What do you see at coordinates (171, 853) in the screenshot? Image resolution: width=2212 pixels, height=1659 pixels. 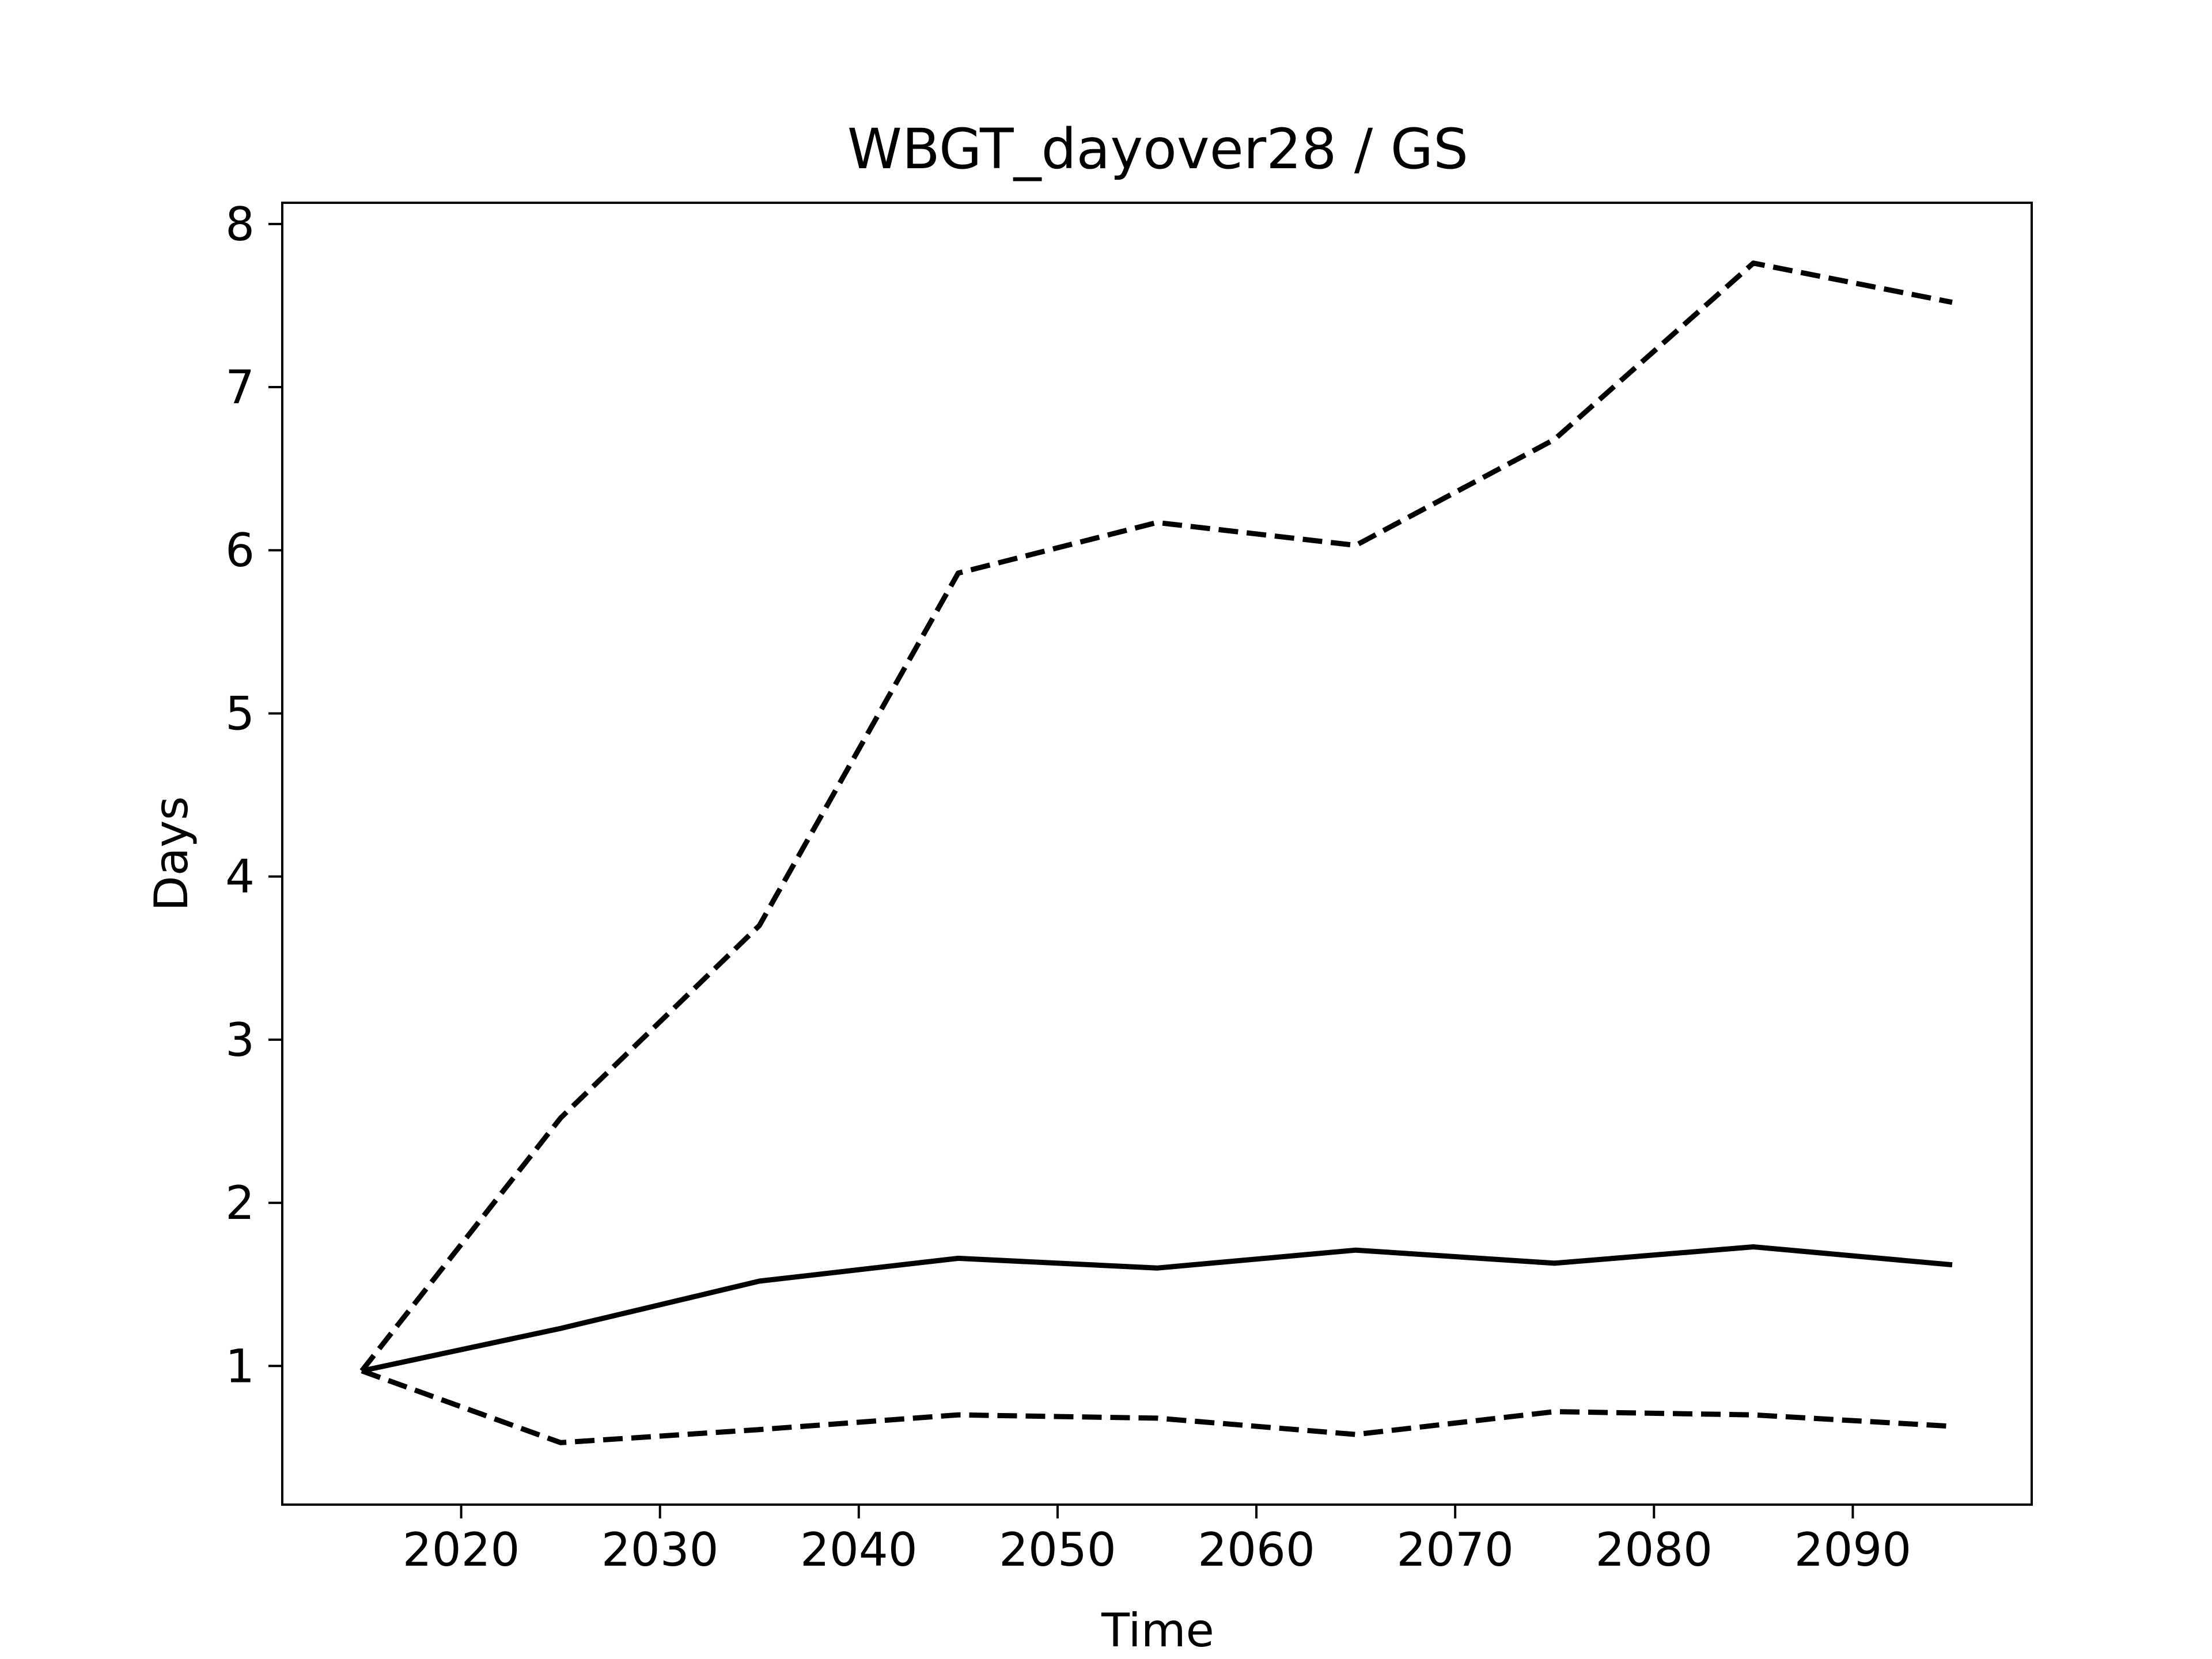 I see `y-axis-label: Days` at bounding box center [171, 853].